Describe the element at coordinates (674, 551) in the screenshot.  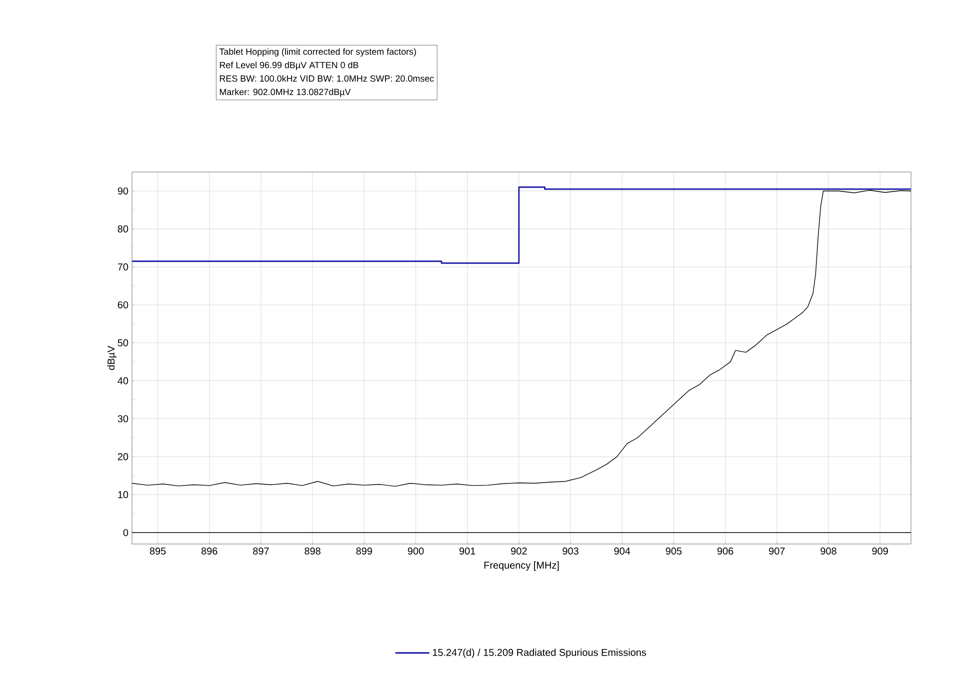
I see `x-tick-label: 905` at that location.